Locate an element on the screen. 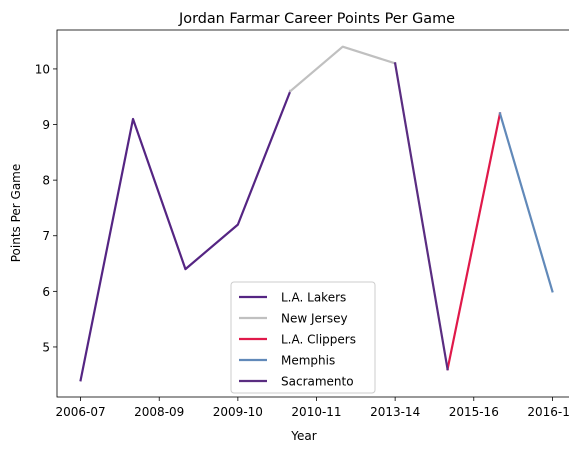  legend-label: L.A. Clippers is located at coordinates (318, 340).